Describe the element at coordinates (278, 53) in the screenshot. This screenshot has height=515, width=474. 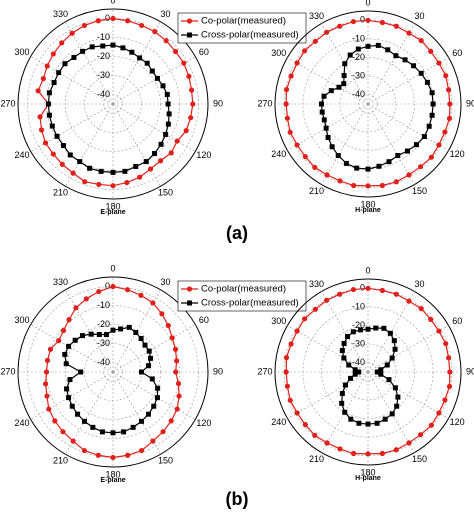
I see `theta-tick-label: 300` at that location.